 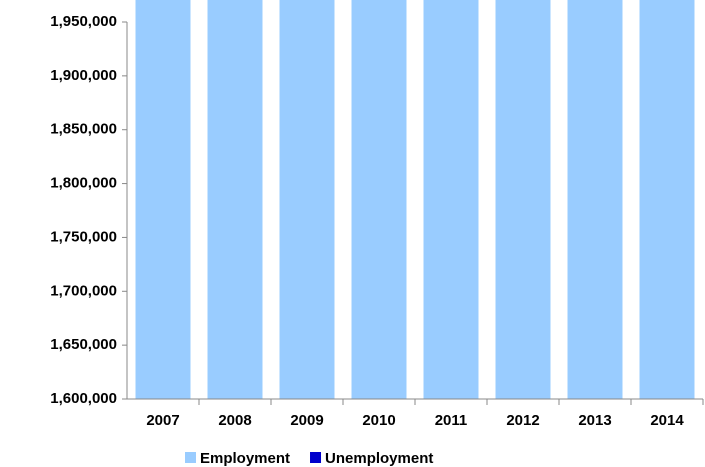 What do you see at coordinates (162, 420) in the screenshot?
I see `x-tick-label: 2007` at bounding box center [162, 420].